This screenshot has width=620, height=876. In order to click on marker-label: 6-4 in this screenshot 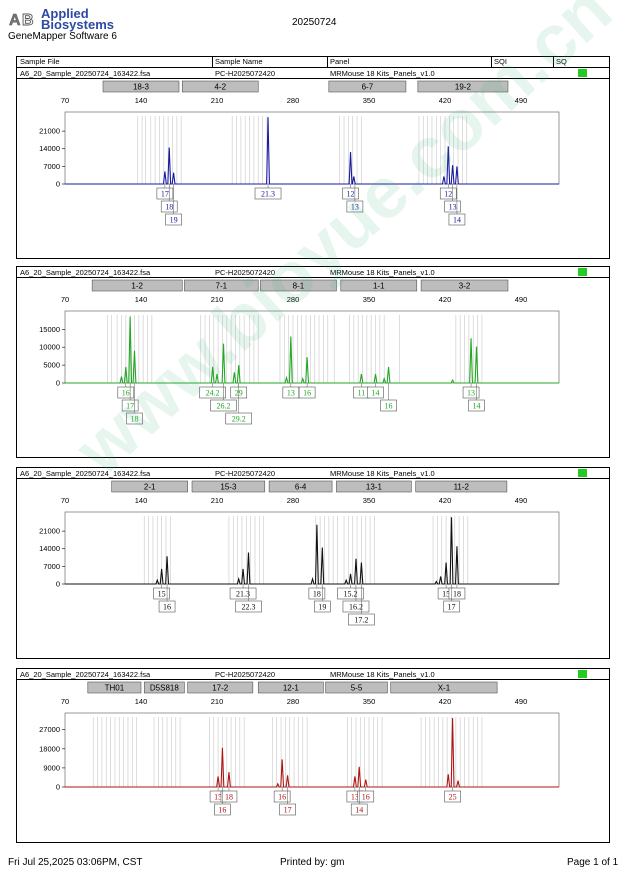, I will do `click(301, 487)`.